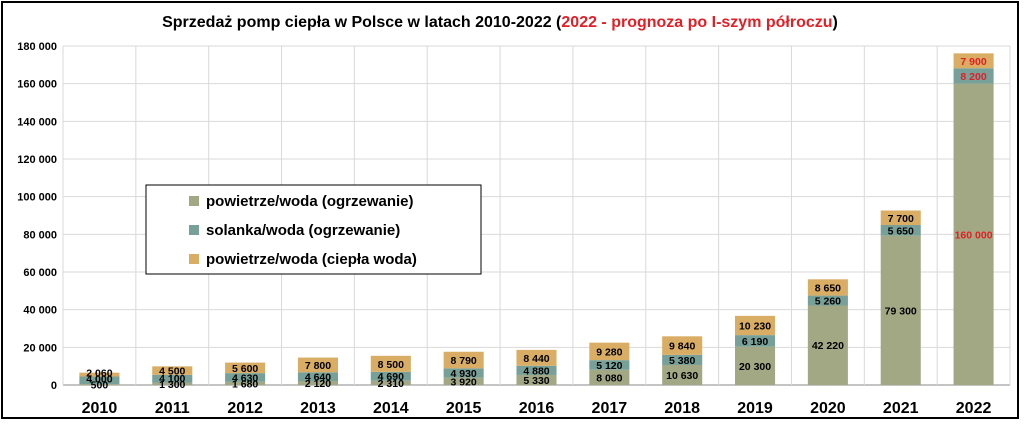 This screenshot has width=1024, height=424. I want to click on data-label: 2 310, so click(391, 384).